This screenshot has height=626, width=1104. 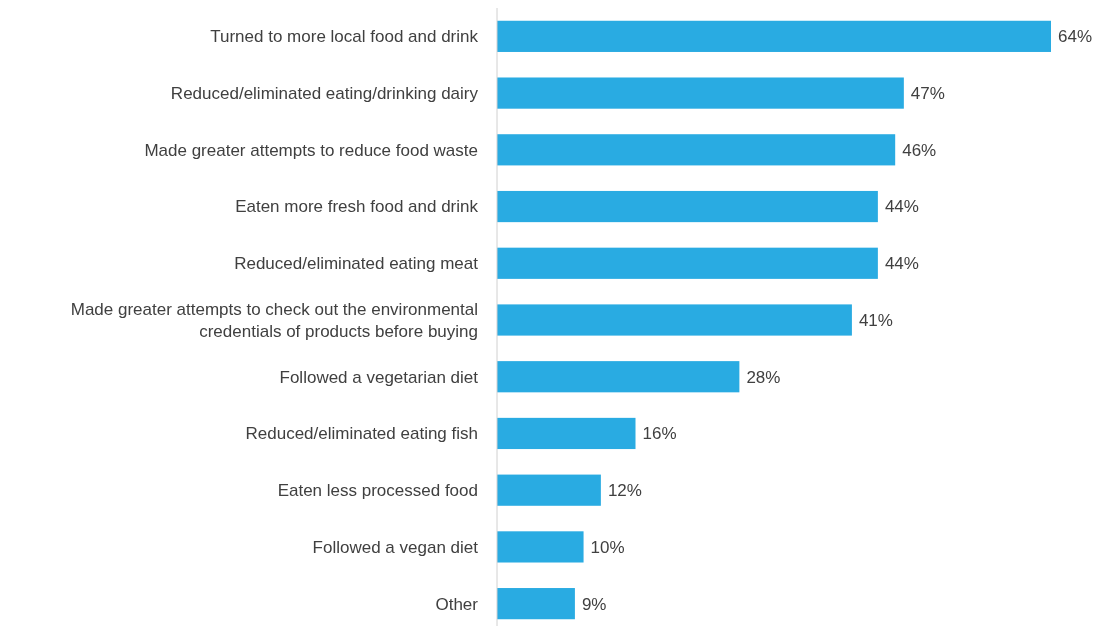 What do you see at coordinates (311, 150) in the screenshot?
I see `y-tick-label: Made greater attempts to reduce food waste` at bounding box center [311, 150].